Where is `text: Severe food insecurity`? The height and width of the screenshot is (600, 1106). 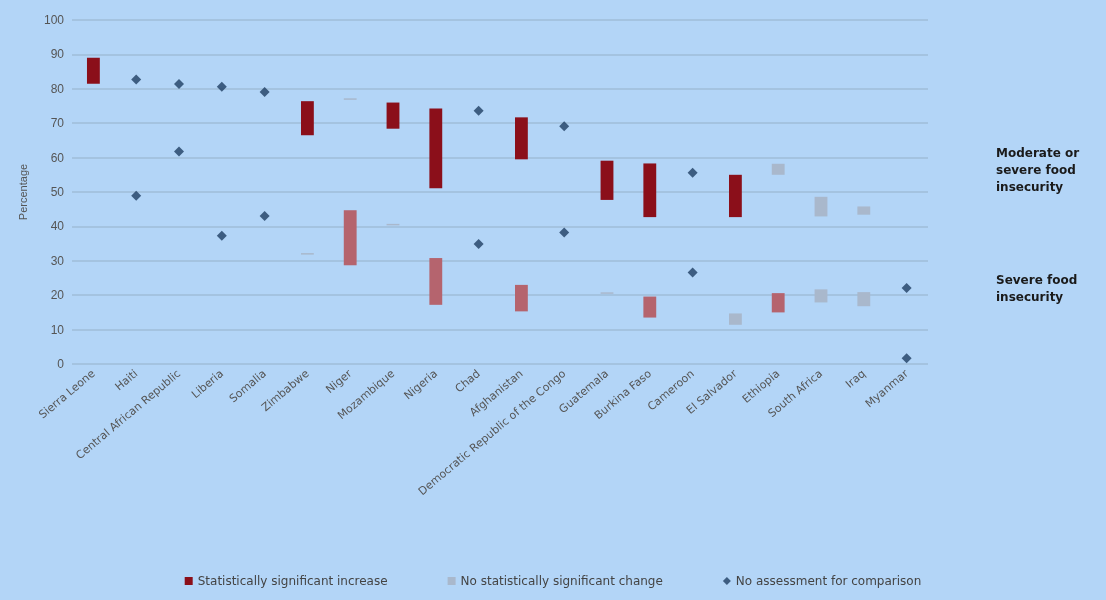 text: Severe food insecurity is located at coordinates (1039, 289).